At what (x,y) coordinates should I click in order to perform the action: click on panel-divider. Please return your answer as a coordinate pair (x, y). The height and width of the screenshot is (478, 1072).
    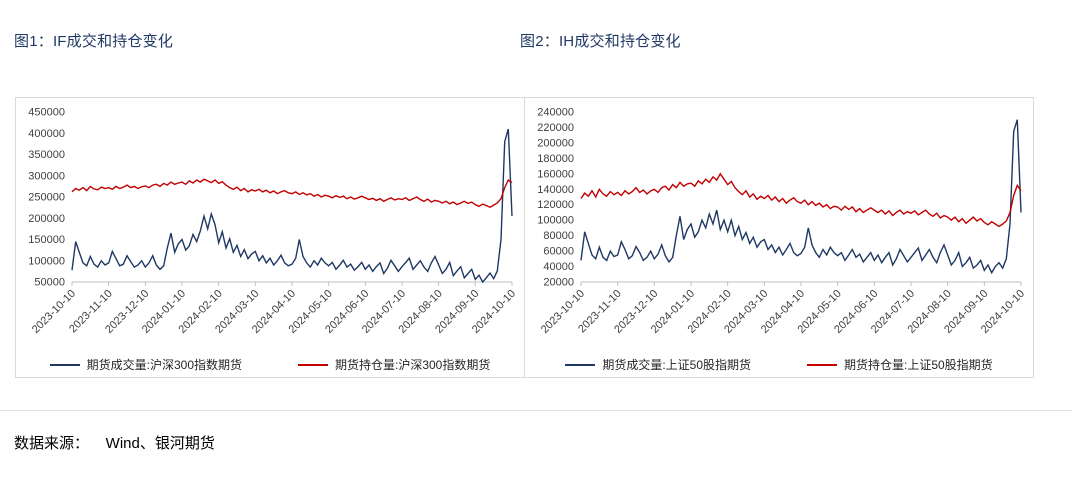
    Looking at the image, I should click on (524, 237).